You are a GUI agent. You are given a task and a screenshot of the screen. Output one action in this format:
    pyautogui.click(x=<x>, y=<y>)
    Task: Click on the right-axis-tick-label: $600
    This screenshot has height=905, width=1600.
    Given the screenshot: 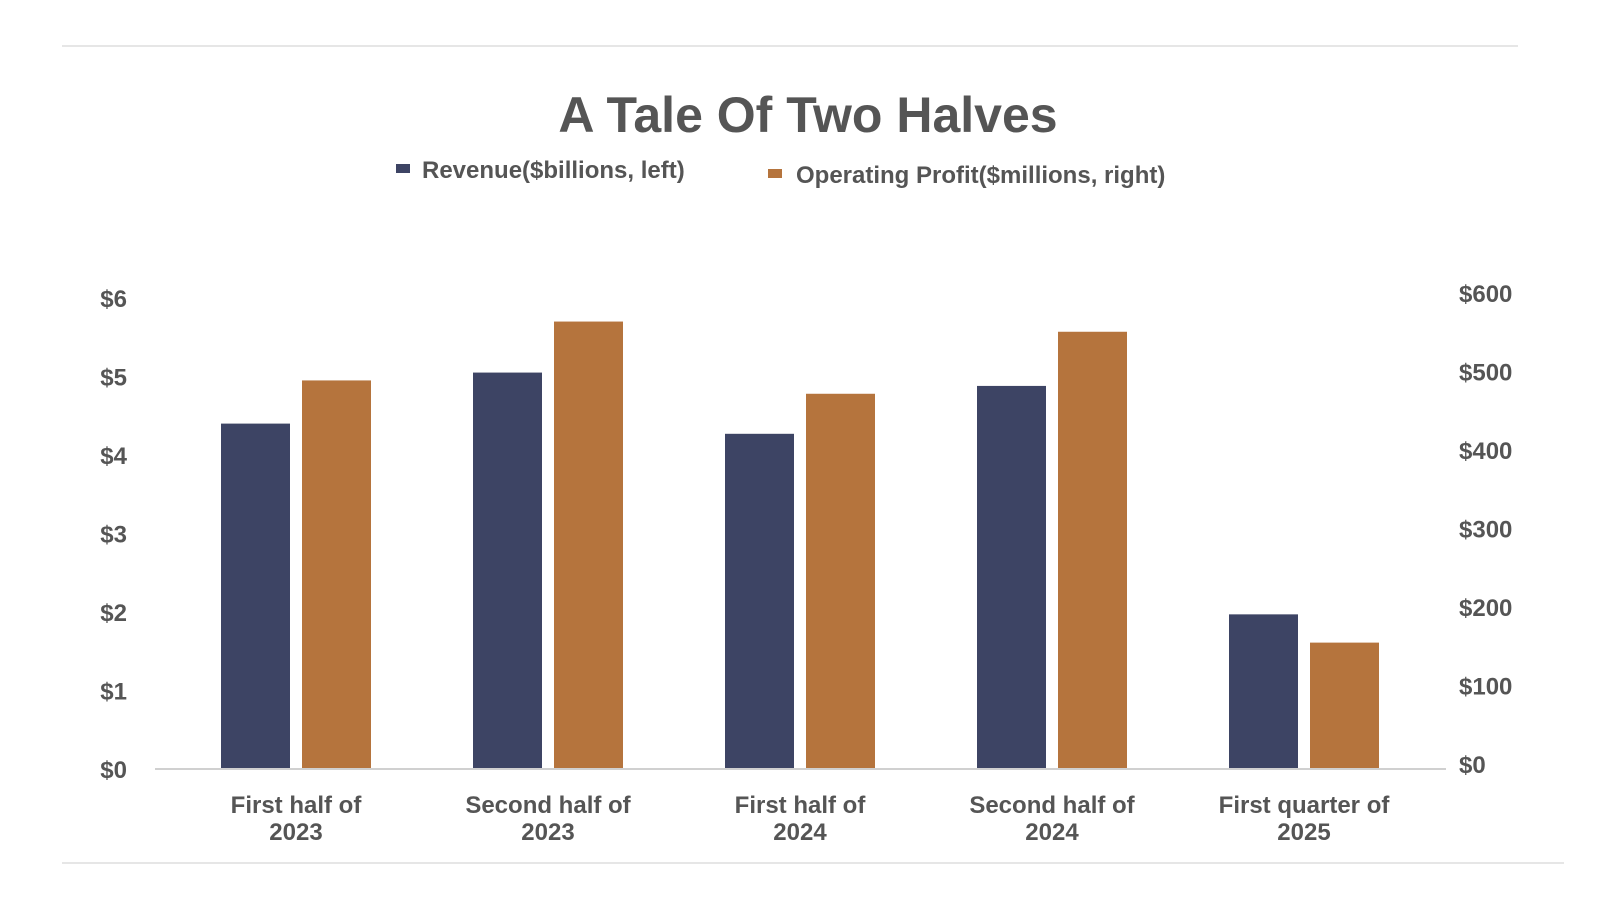 What is the action you would take?
    pyautogui.click(x=1485, y=294)
    